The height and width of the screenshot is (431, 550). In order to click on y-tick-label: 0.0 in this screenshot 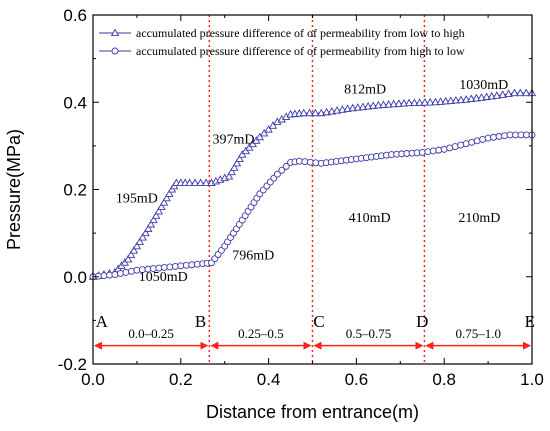, I will do `click(75, 277)`.